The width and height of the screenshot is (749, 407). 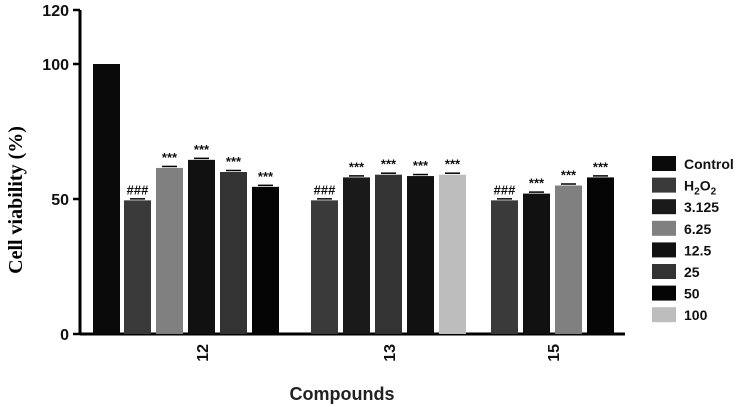 I want to click on legend-label-text: Control, so click(x=709, y=164).